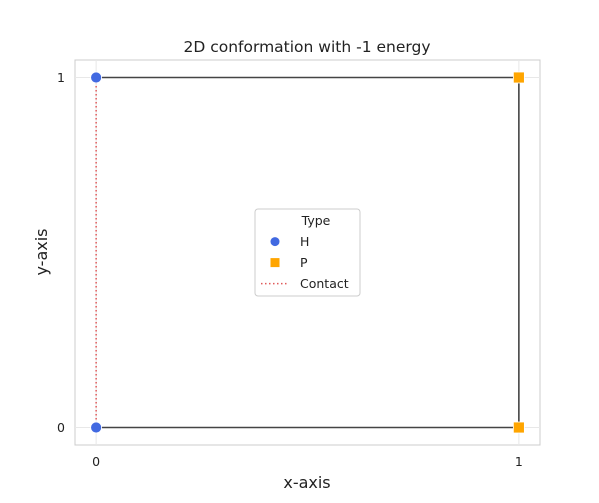 The height and width of the screenshot is (503, 599). I want to click on y-axis-label: y-axis, so click(41, 251).